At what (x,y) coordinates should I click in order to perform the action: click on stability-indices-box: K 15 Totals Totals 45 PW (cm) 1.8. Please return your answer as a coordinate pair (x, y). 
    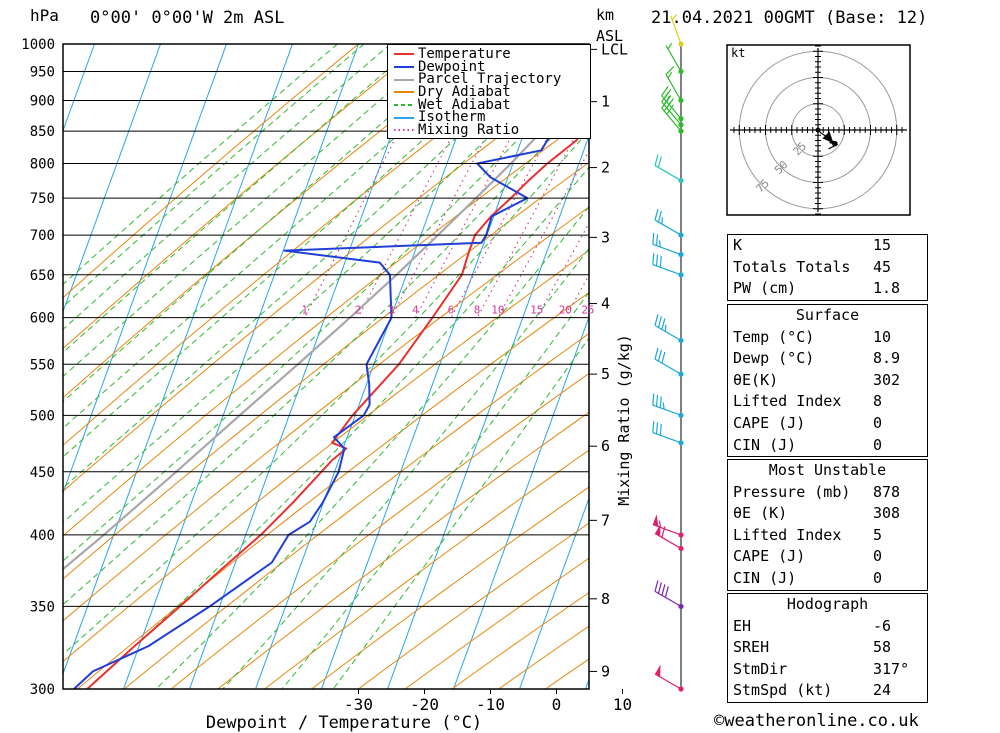
    Looking at the image, I should click on (827, 267).